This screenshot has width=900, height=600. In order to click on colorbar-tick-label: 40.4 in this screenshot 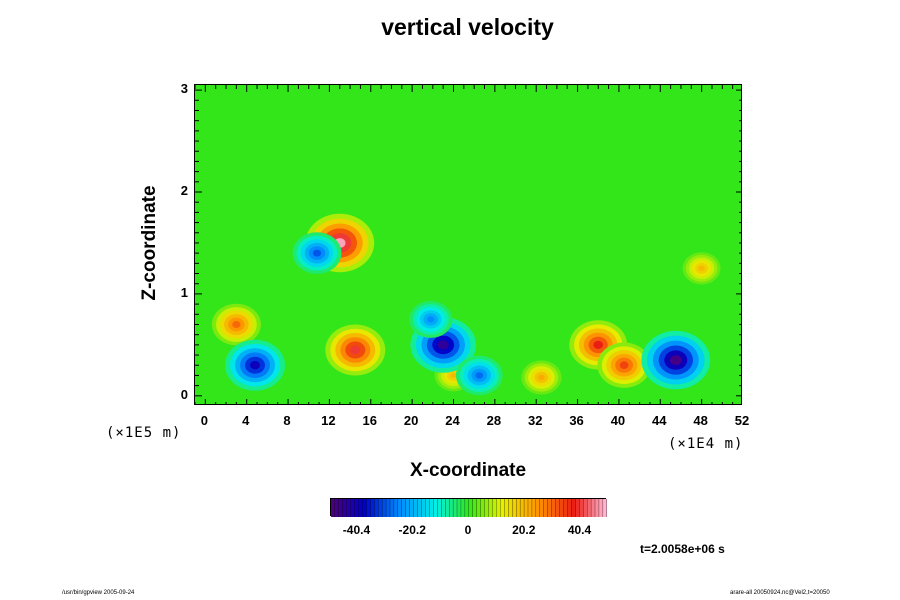, I will do `click(579, 530)`.